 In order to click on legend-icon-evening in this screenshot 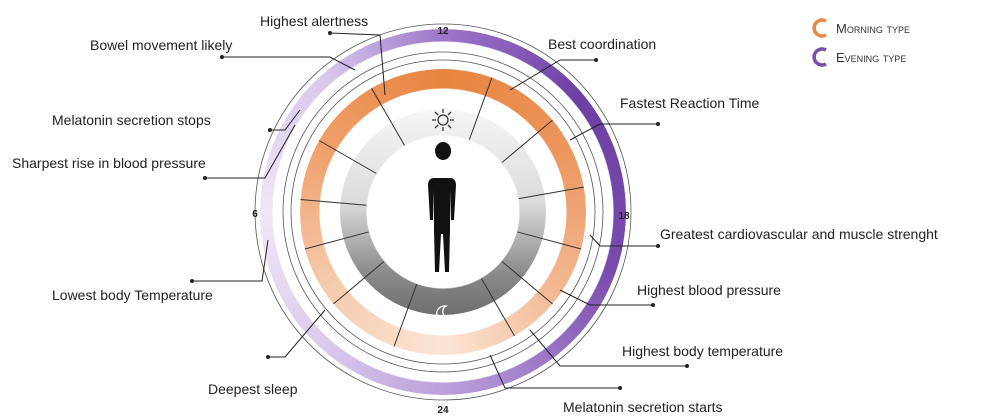, I will do `click(819, 57)`.